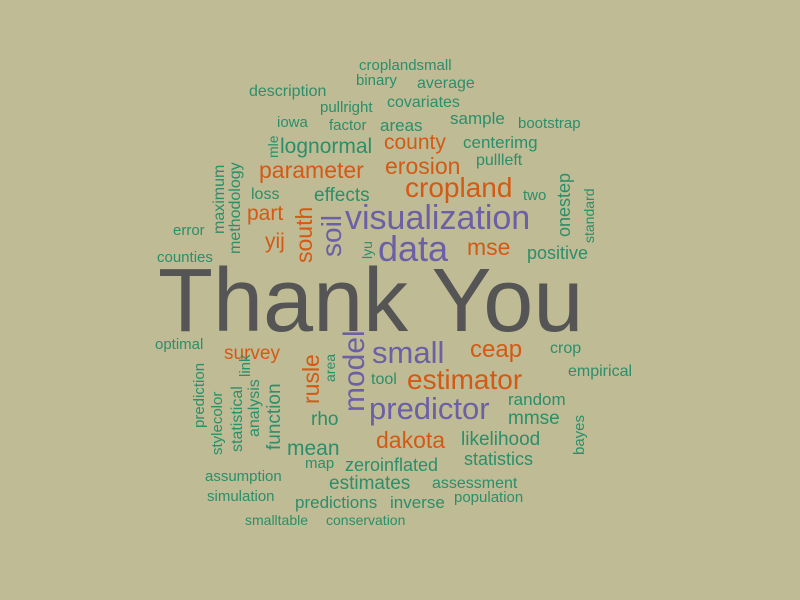 This screenshot has height=600, width=800. Describe the element at coordinates (235, 208) in the screenshot. I see `word-methodology: methodology` at that location.